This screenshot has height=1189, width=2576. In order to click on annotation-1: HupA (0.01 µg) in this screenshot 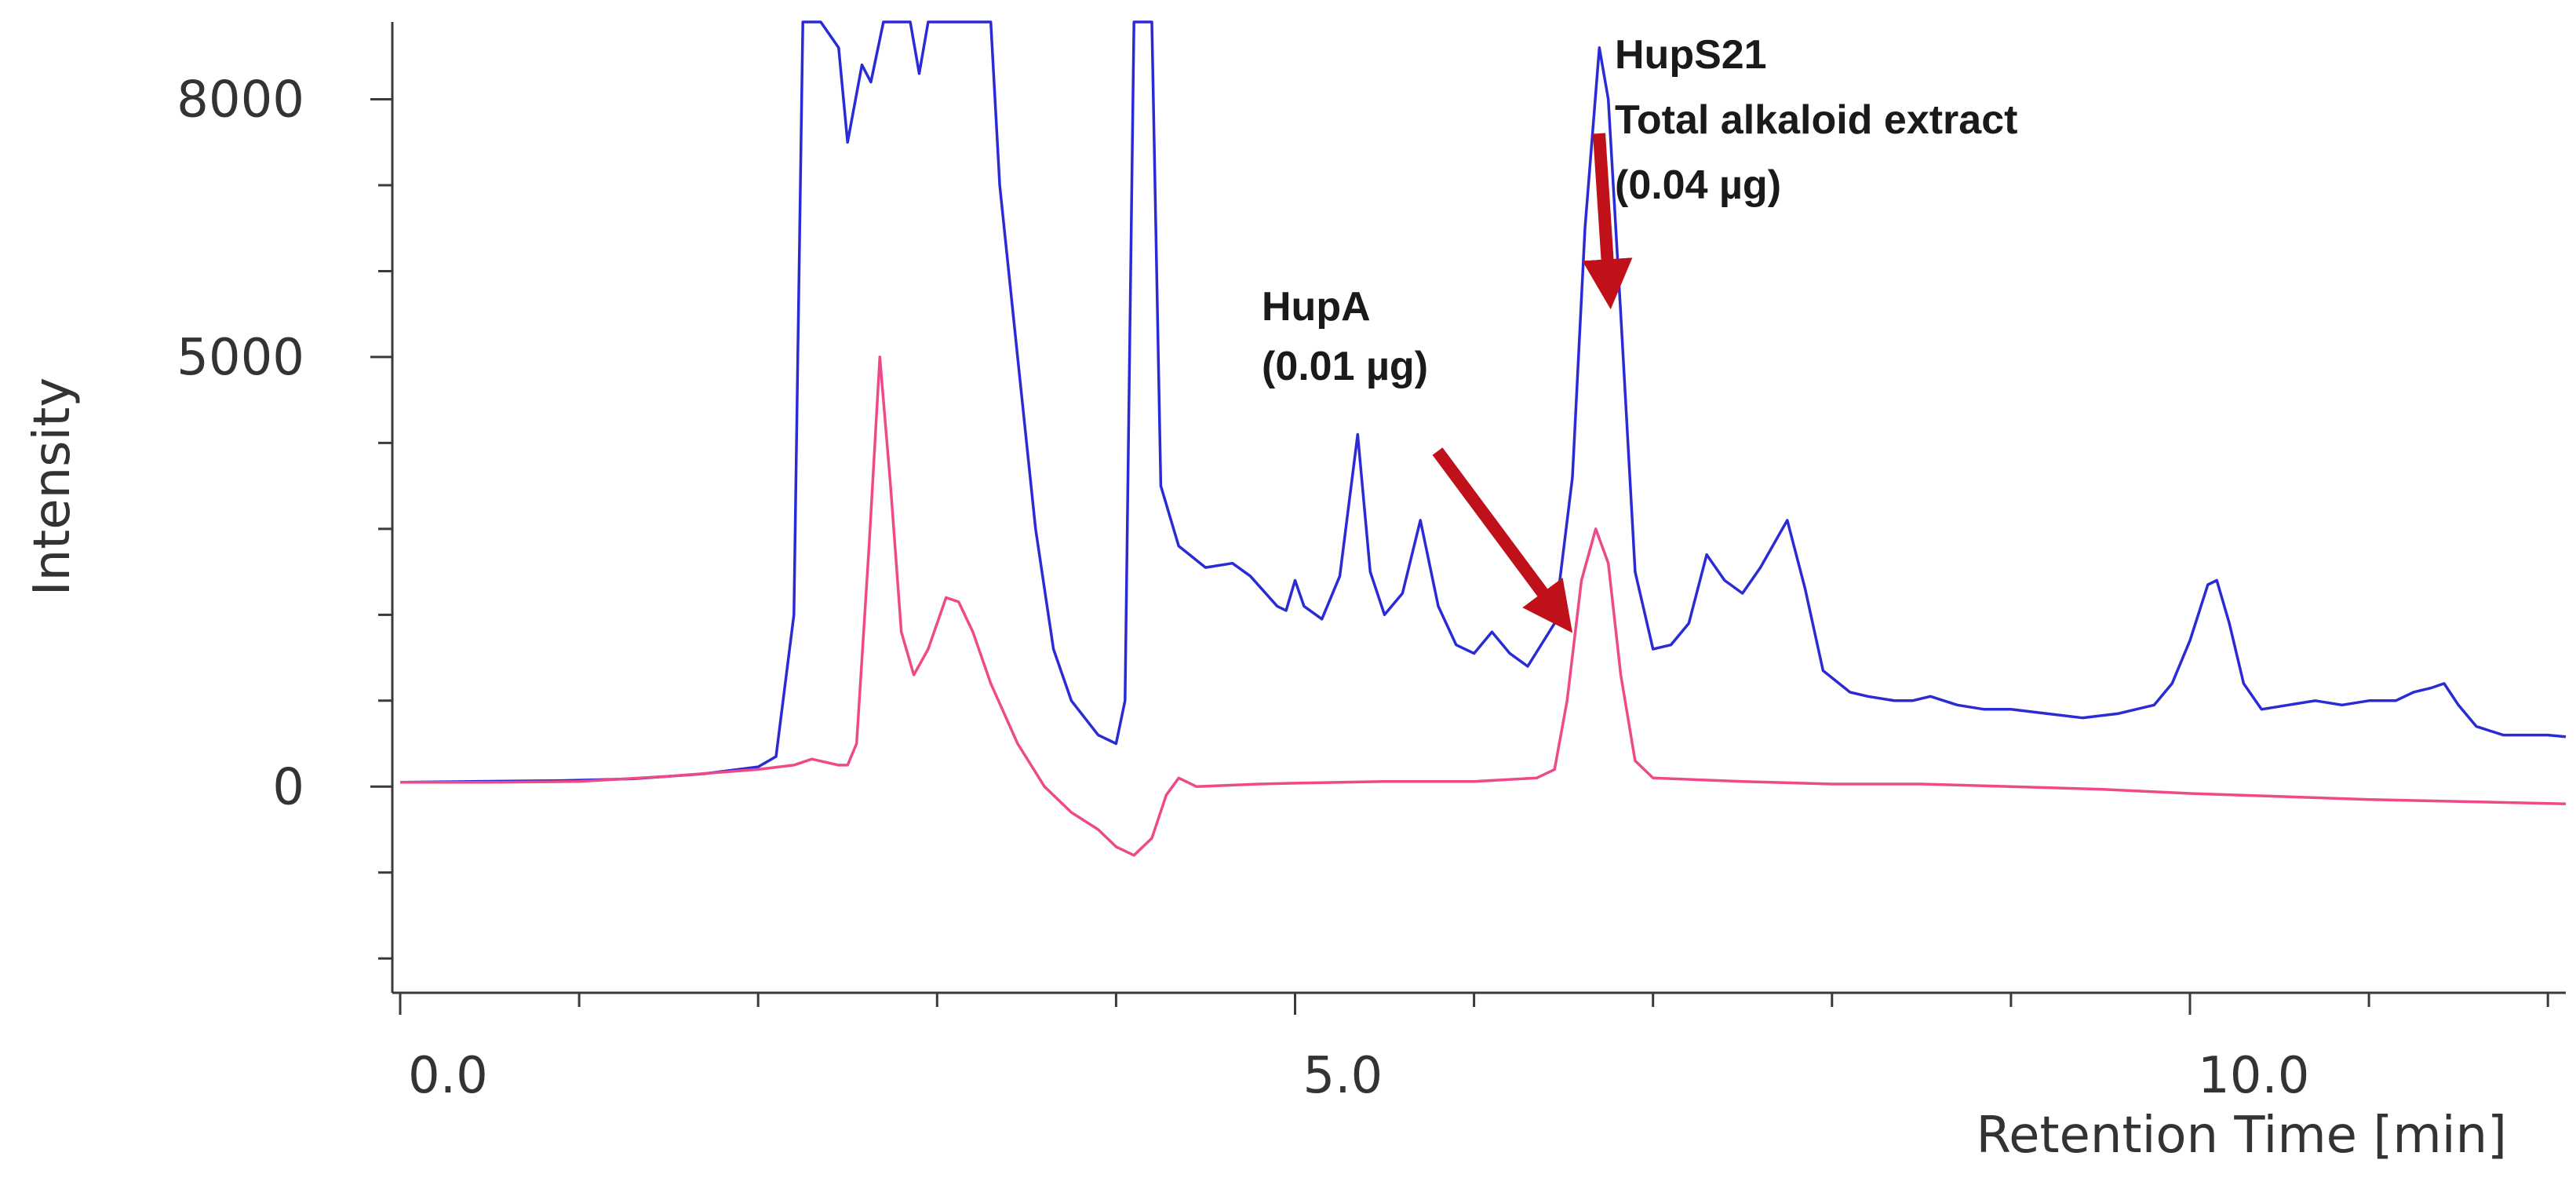, I will do `click(1417, 458)`.